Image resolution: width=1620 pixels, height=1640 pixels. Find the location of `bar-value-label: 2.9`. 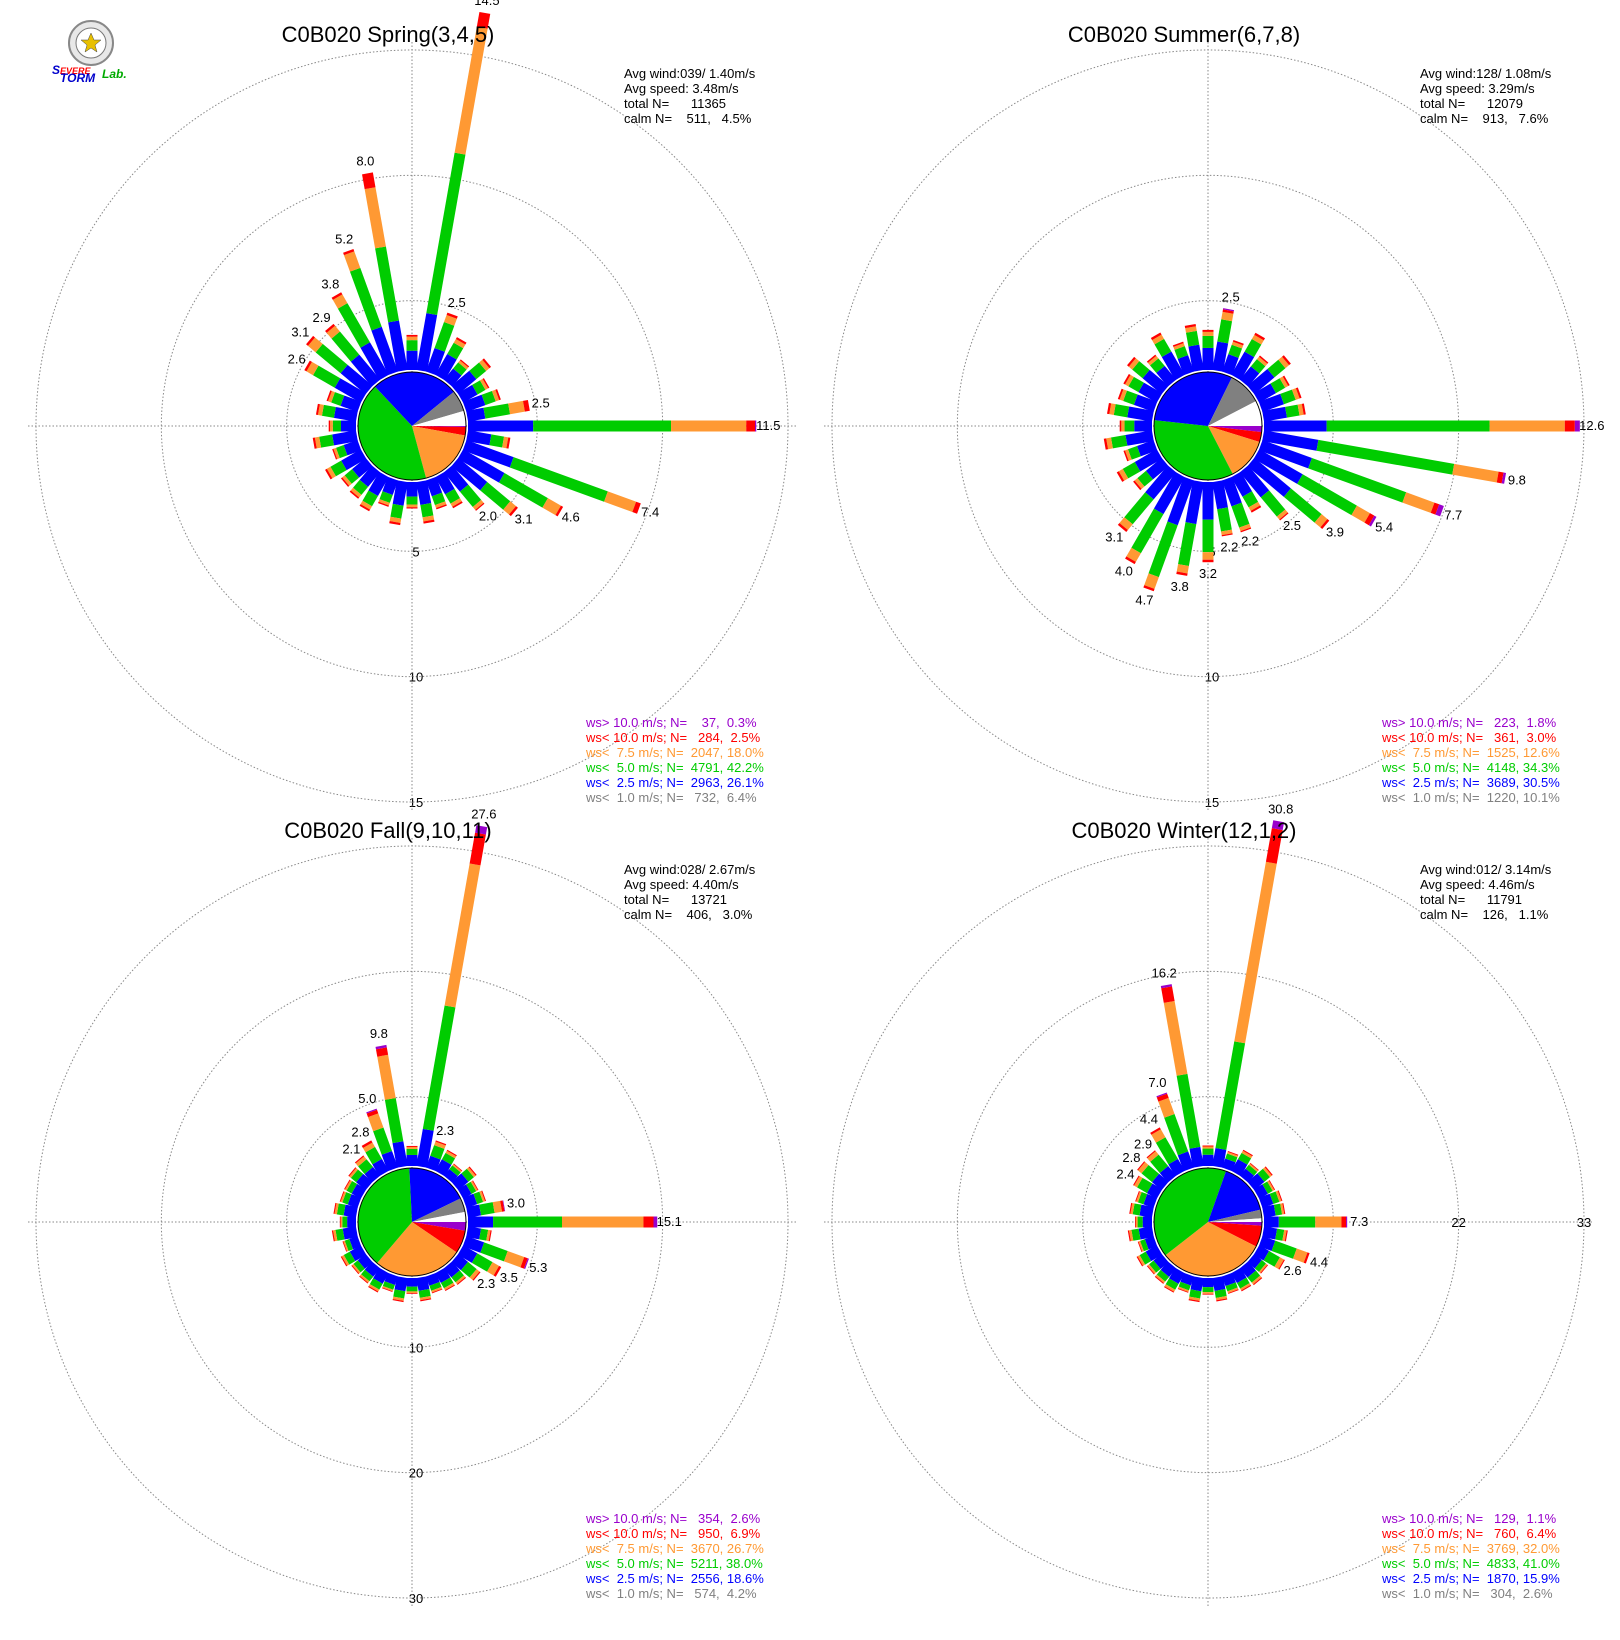

bar-value-label: 2.9 is located at coordinates (1143, 1144).